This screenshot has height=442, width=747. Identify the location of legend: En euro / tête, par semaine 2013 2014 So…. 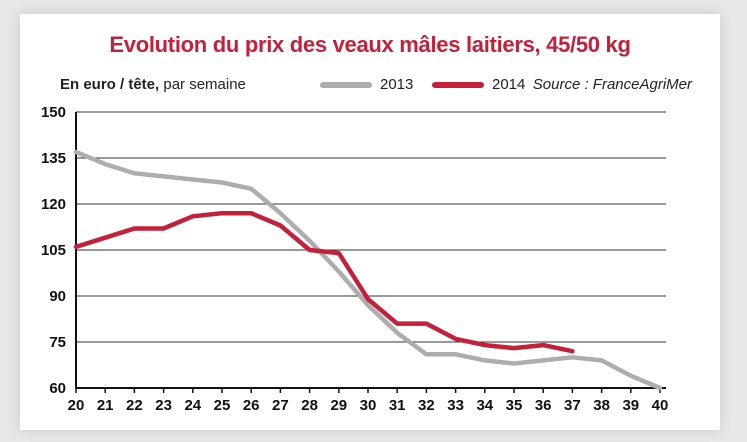
(380, 86).